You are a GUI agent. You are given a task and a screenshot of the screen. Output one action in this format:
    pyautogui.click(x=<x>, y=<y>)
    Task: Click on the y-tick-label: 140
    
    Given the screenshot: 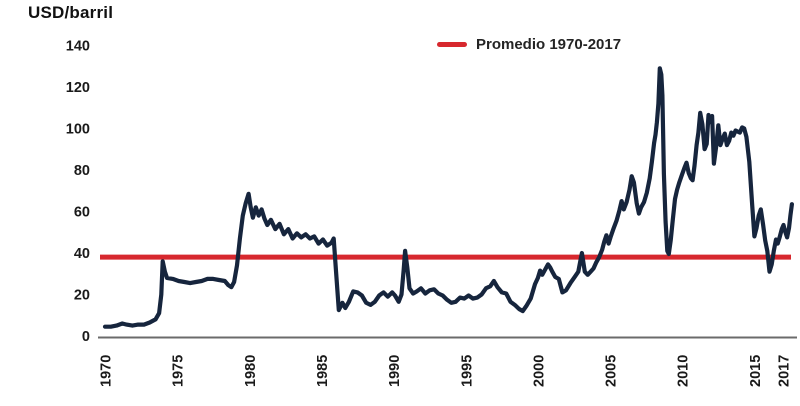 What is the action you would take?
    pyautogui.click(x=78, y=46)
    